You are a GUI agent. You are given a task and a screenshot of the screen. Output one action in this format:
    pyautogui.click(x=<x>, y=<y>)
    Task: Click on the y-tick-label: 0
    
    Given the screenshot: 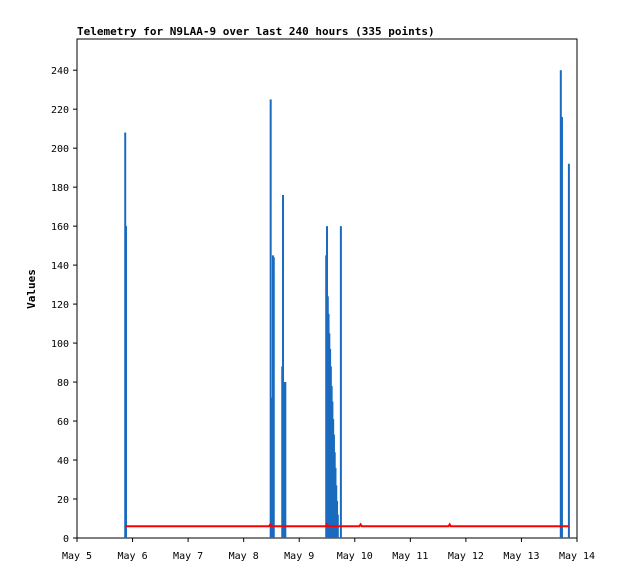 What is the action you would take?
    pyautogui.click(x=66, y=539)
    